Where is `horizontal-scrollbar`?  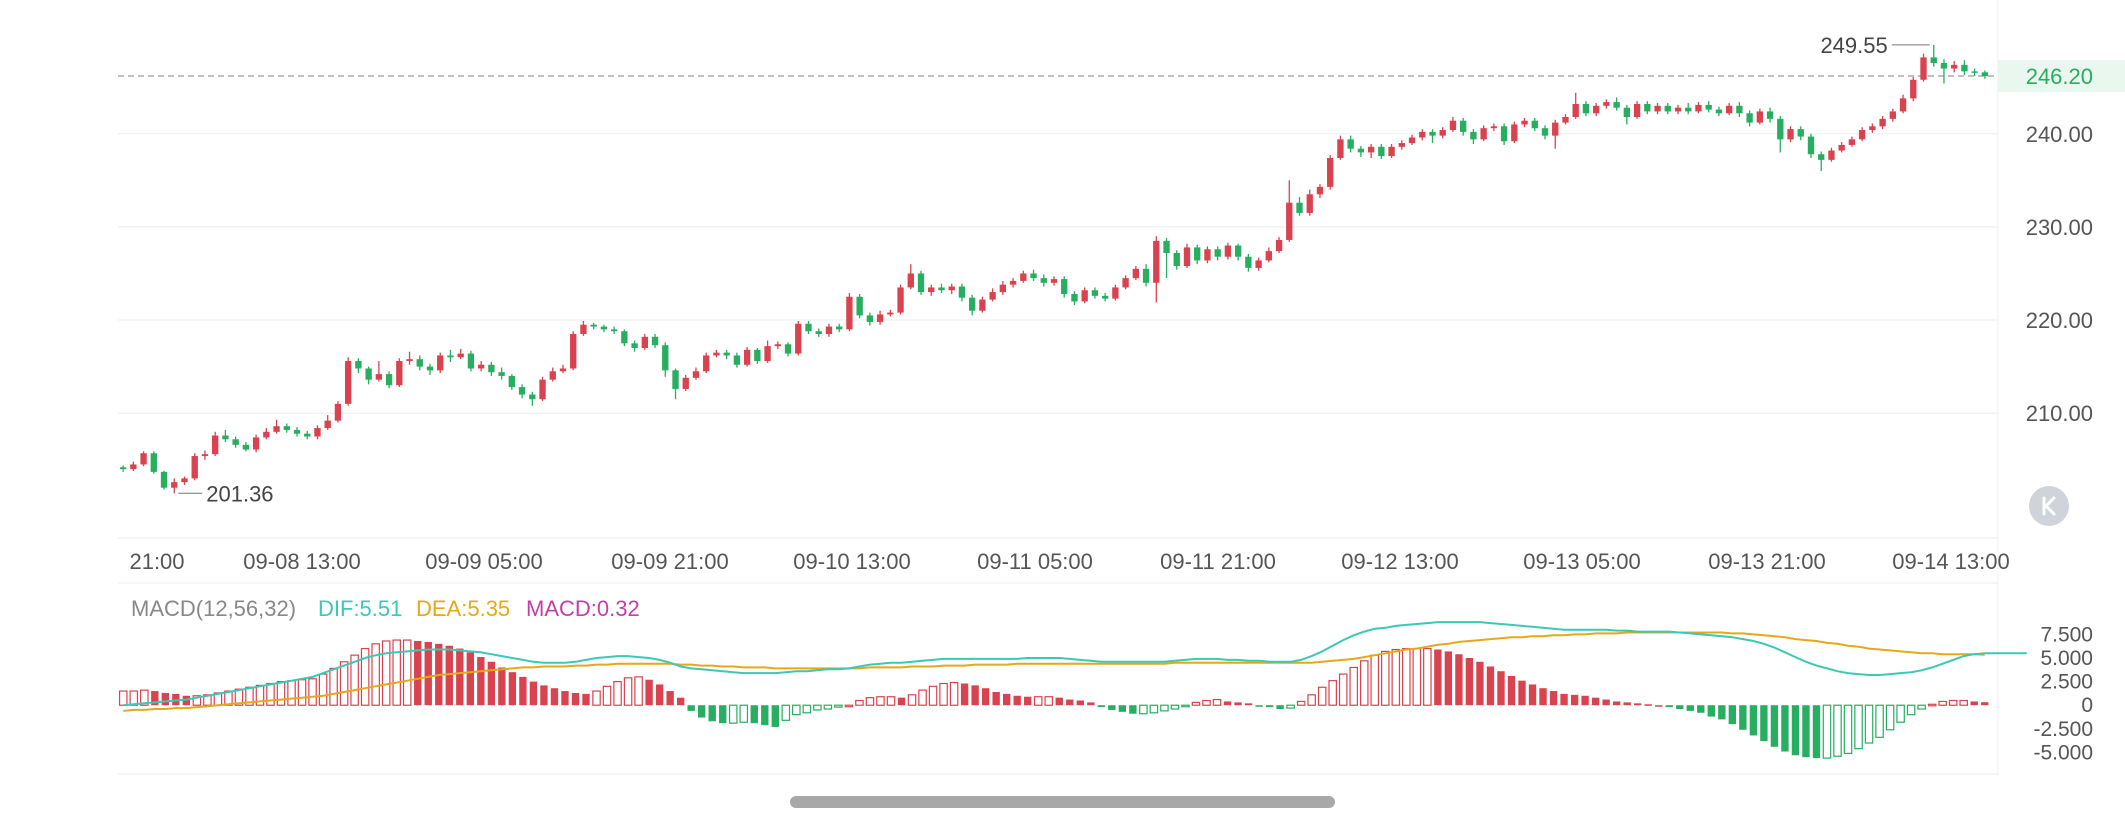 horizontal-scrollbar is located at coordinates (1062, 802).